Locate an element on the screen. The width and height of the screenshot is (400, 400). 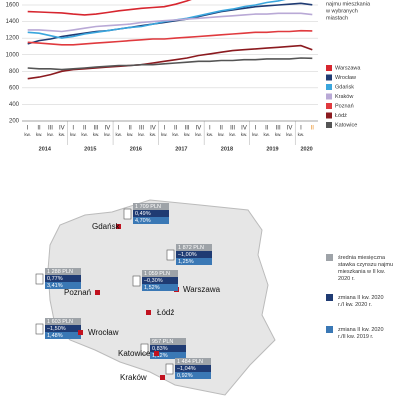
city-rent: 1 709 PLN is located at coordinates (148, 207).